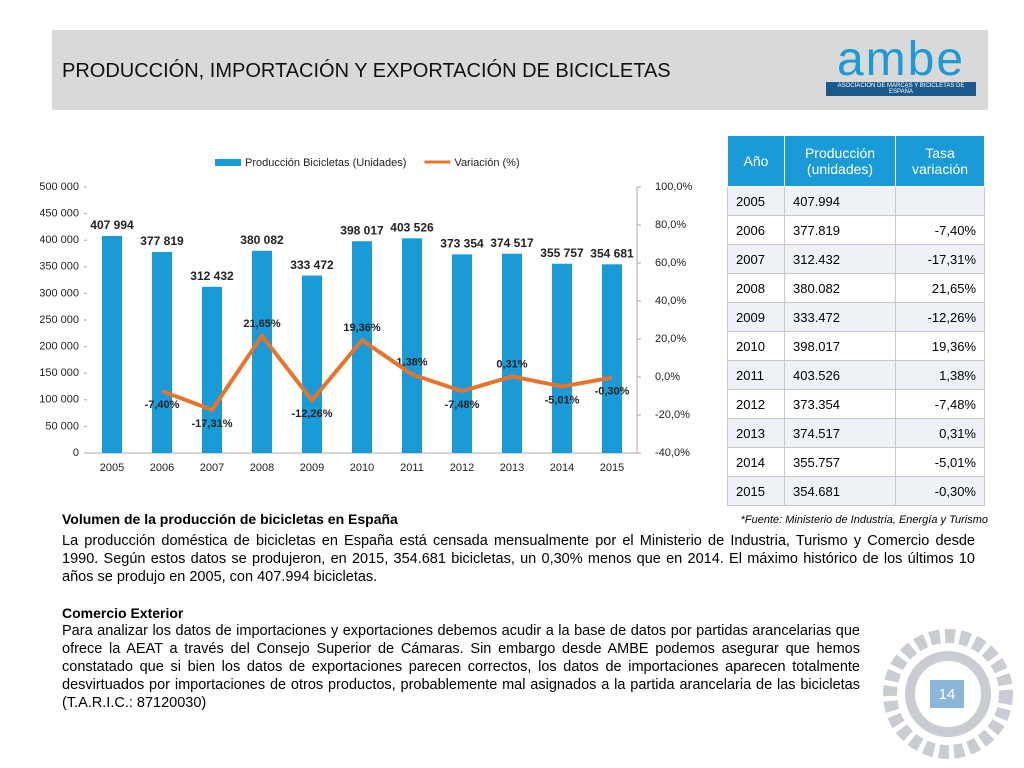 The height and width of the screenshot is (768, 1024). I want to click on bar-label: 312 432, so click(212, 276).